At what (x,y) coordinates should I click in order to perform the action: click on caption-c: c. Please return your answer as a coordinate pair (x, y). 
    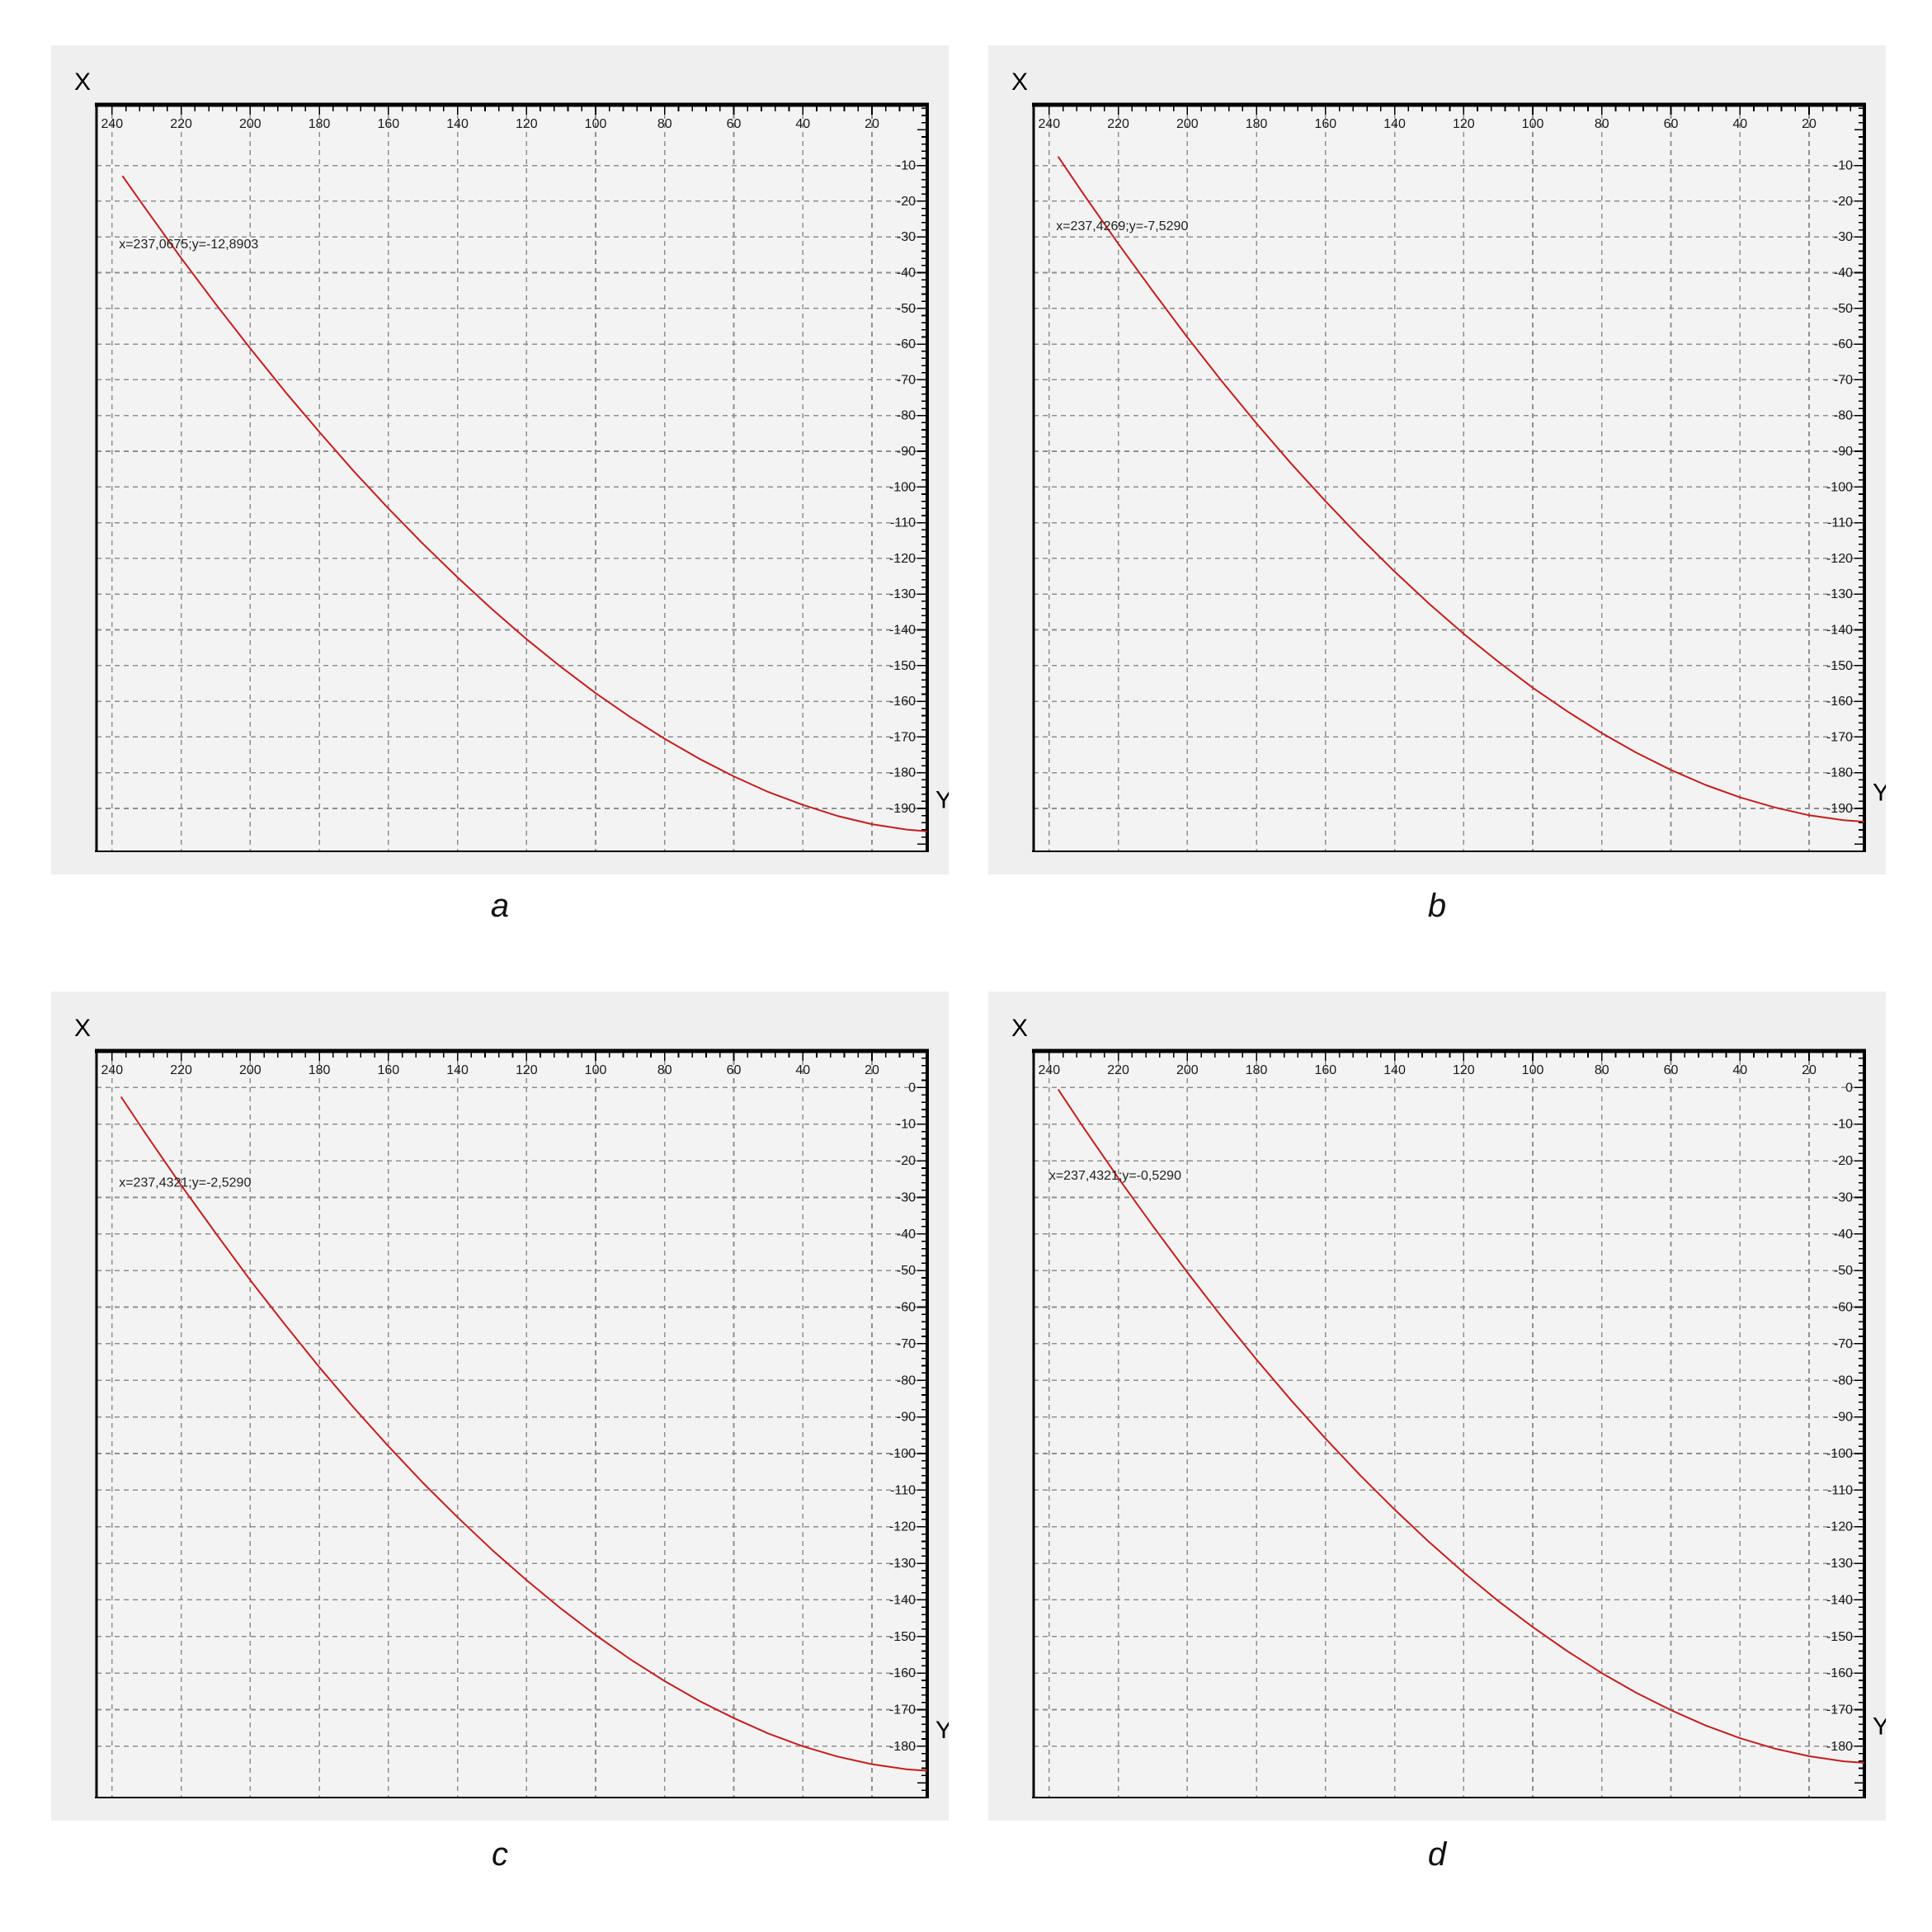
    Looking at the image, I should click on (500, 1855).